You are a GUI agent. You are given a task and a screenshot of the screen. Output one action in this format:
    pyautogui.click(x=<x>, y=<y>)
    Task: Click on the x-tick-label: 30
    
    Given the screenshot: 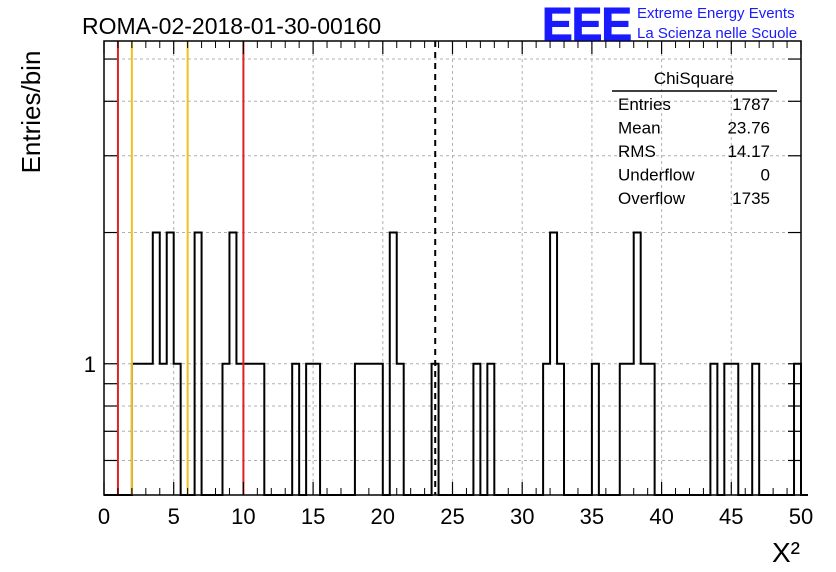 What is the action you would take?
    pyautogui.click(x=522, y=516)
    